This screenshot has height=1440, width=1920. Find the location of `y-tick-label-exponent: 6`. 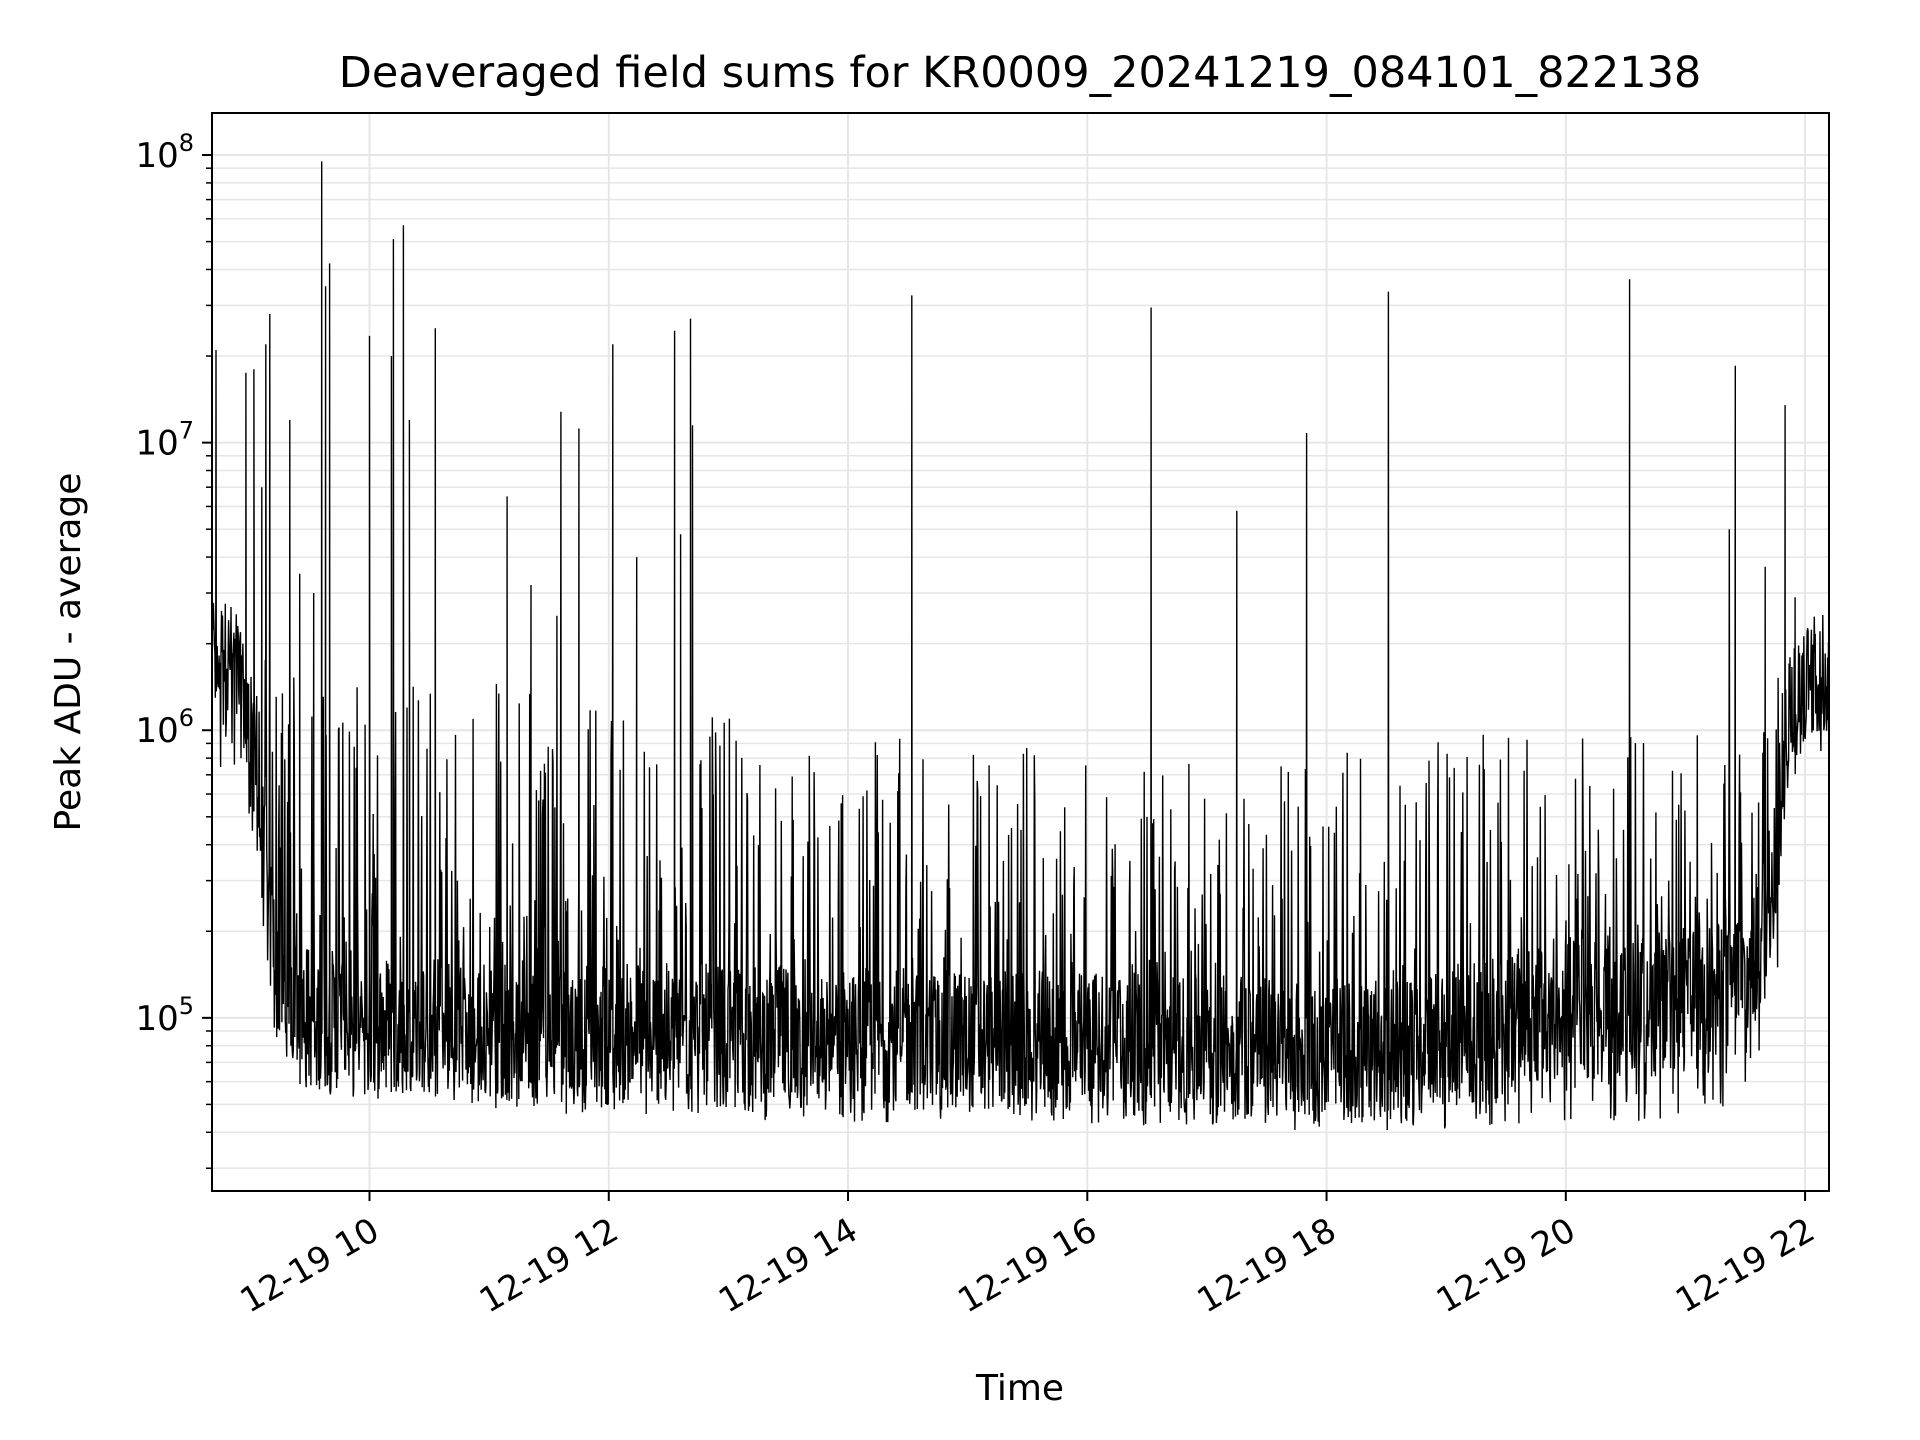

y-tick-label-exponent: 6 is located at coordinates (186, 718).